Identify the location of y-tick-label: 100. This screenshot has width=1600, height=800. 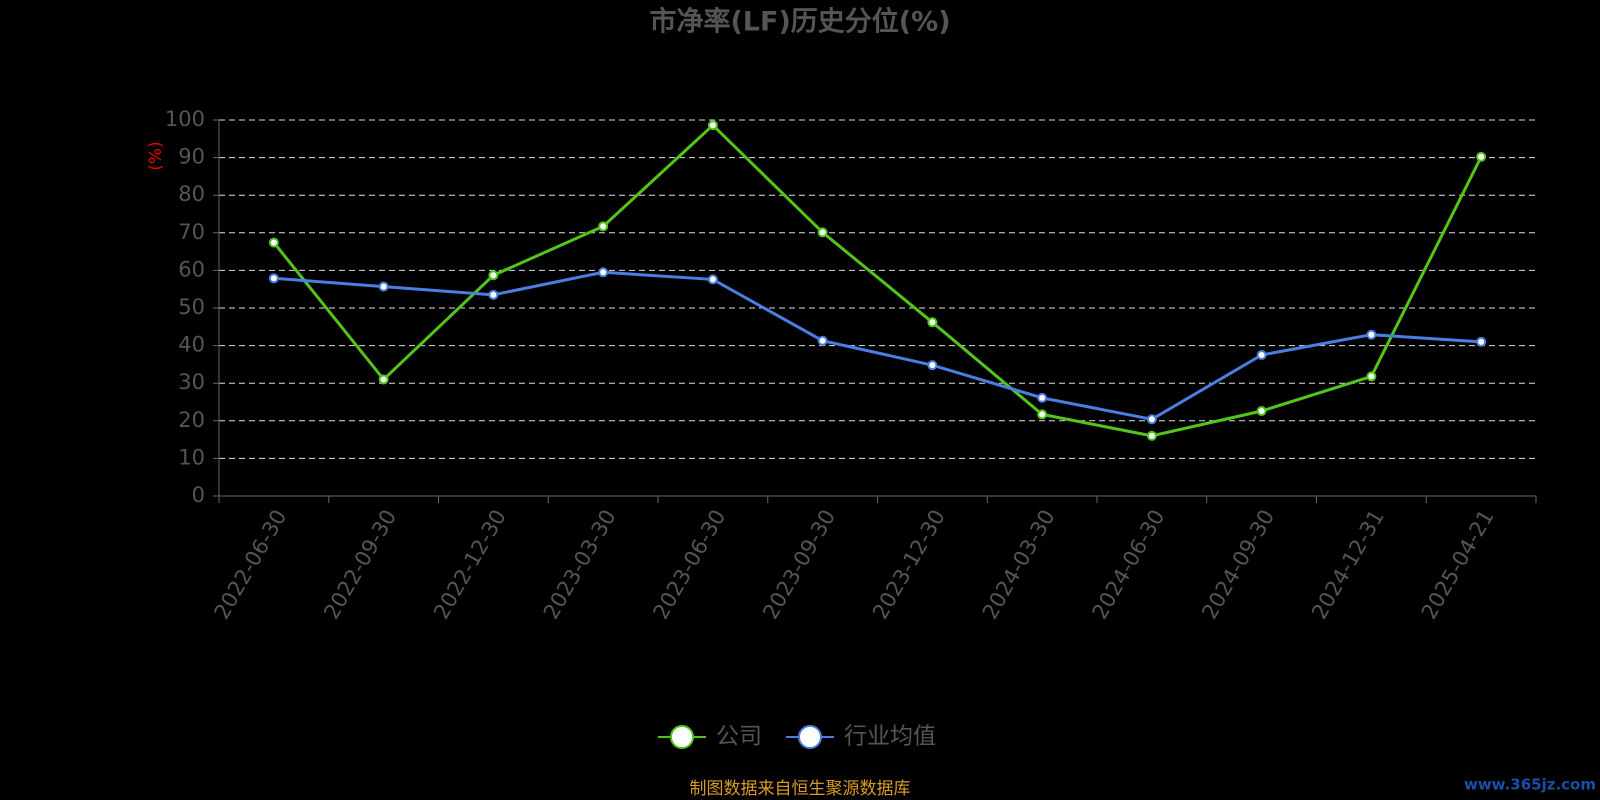
(185, 119).